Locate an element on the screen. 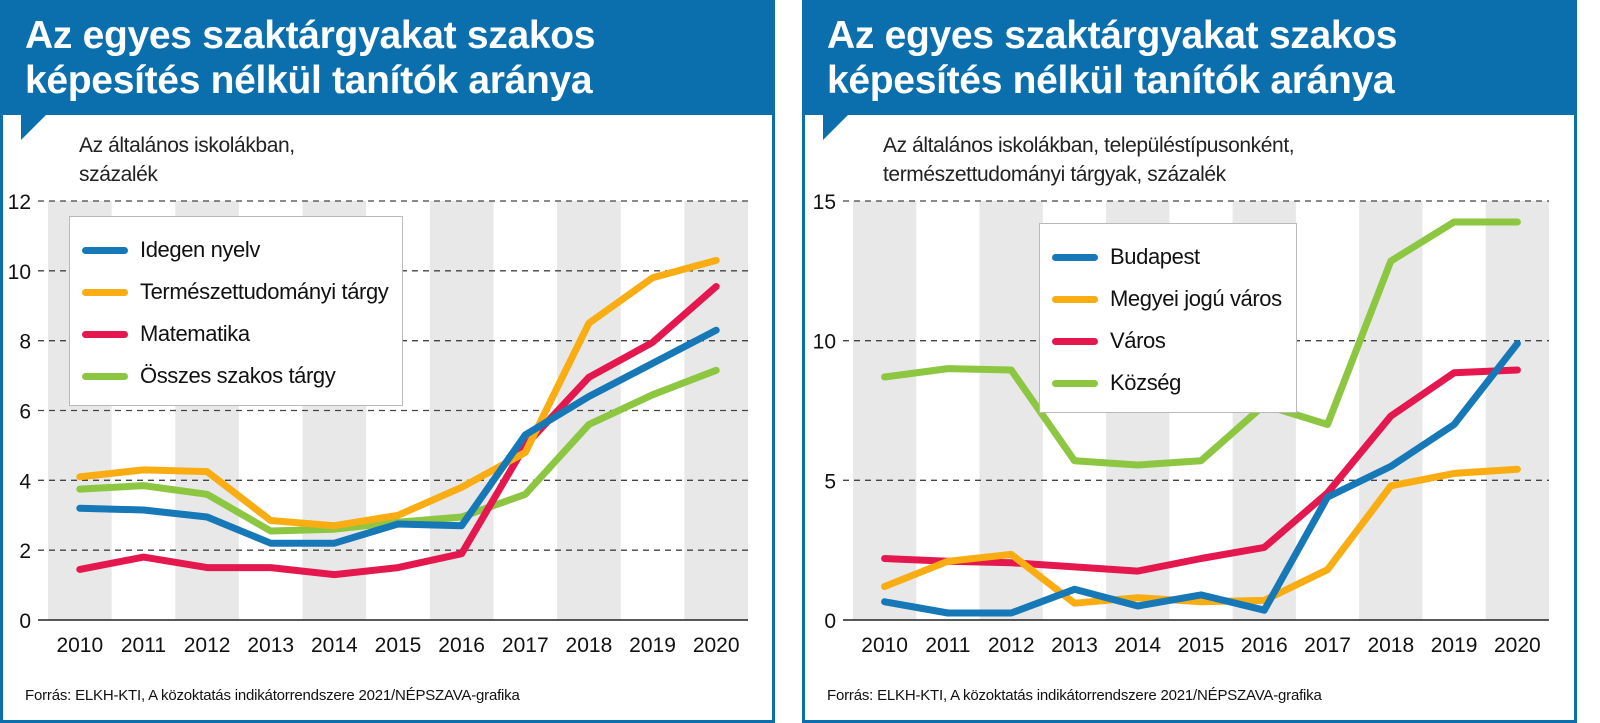 The height and width of the screenshot is (723, 1600). y-tick-label: 5 is located at coordinates (830, 481).